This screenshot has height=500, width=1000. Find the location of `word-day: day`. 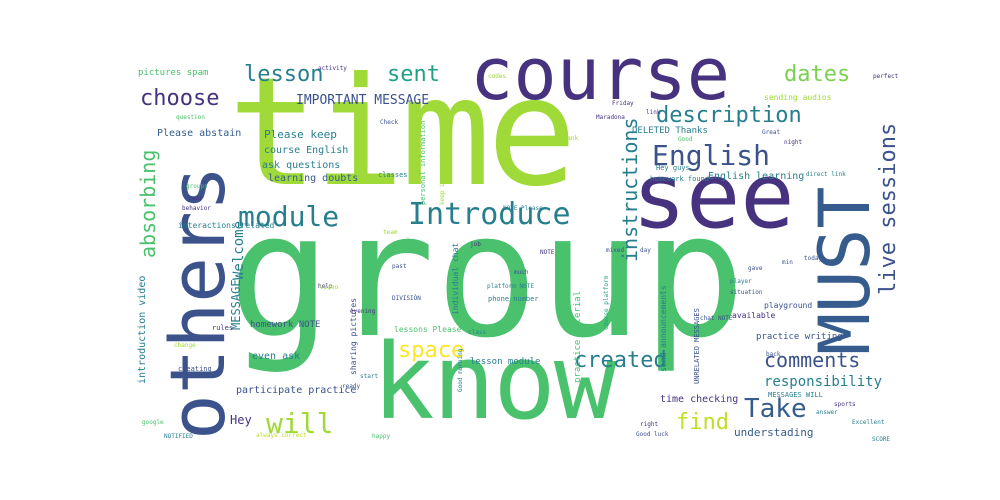

word-day: day is located at coordinates (645, 250).